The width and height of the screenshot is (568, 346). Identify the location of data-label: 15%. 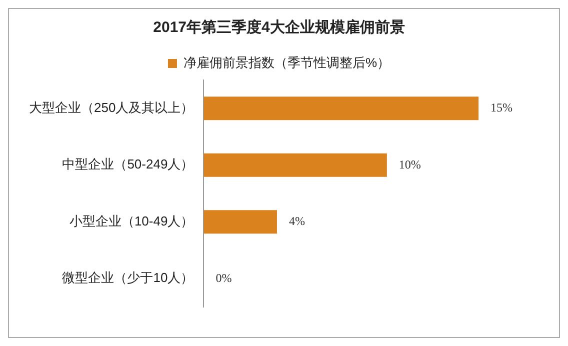
(501, 107).